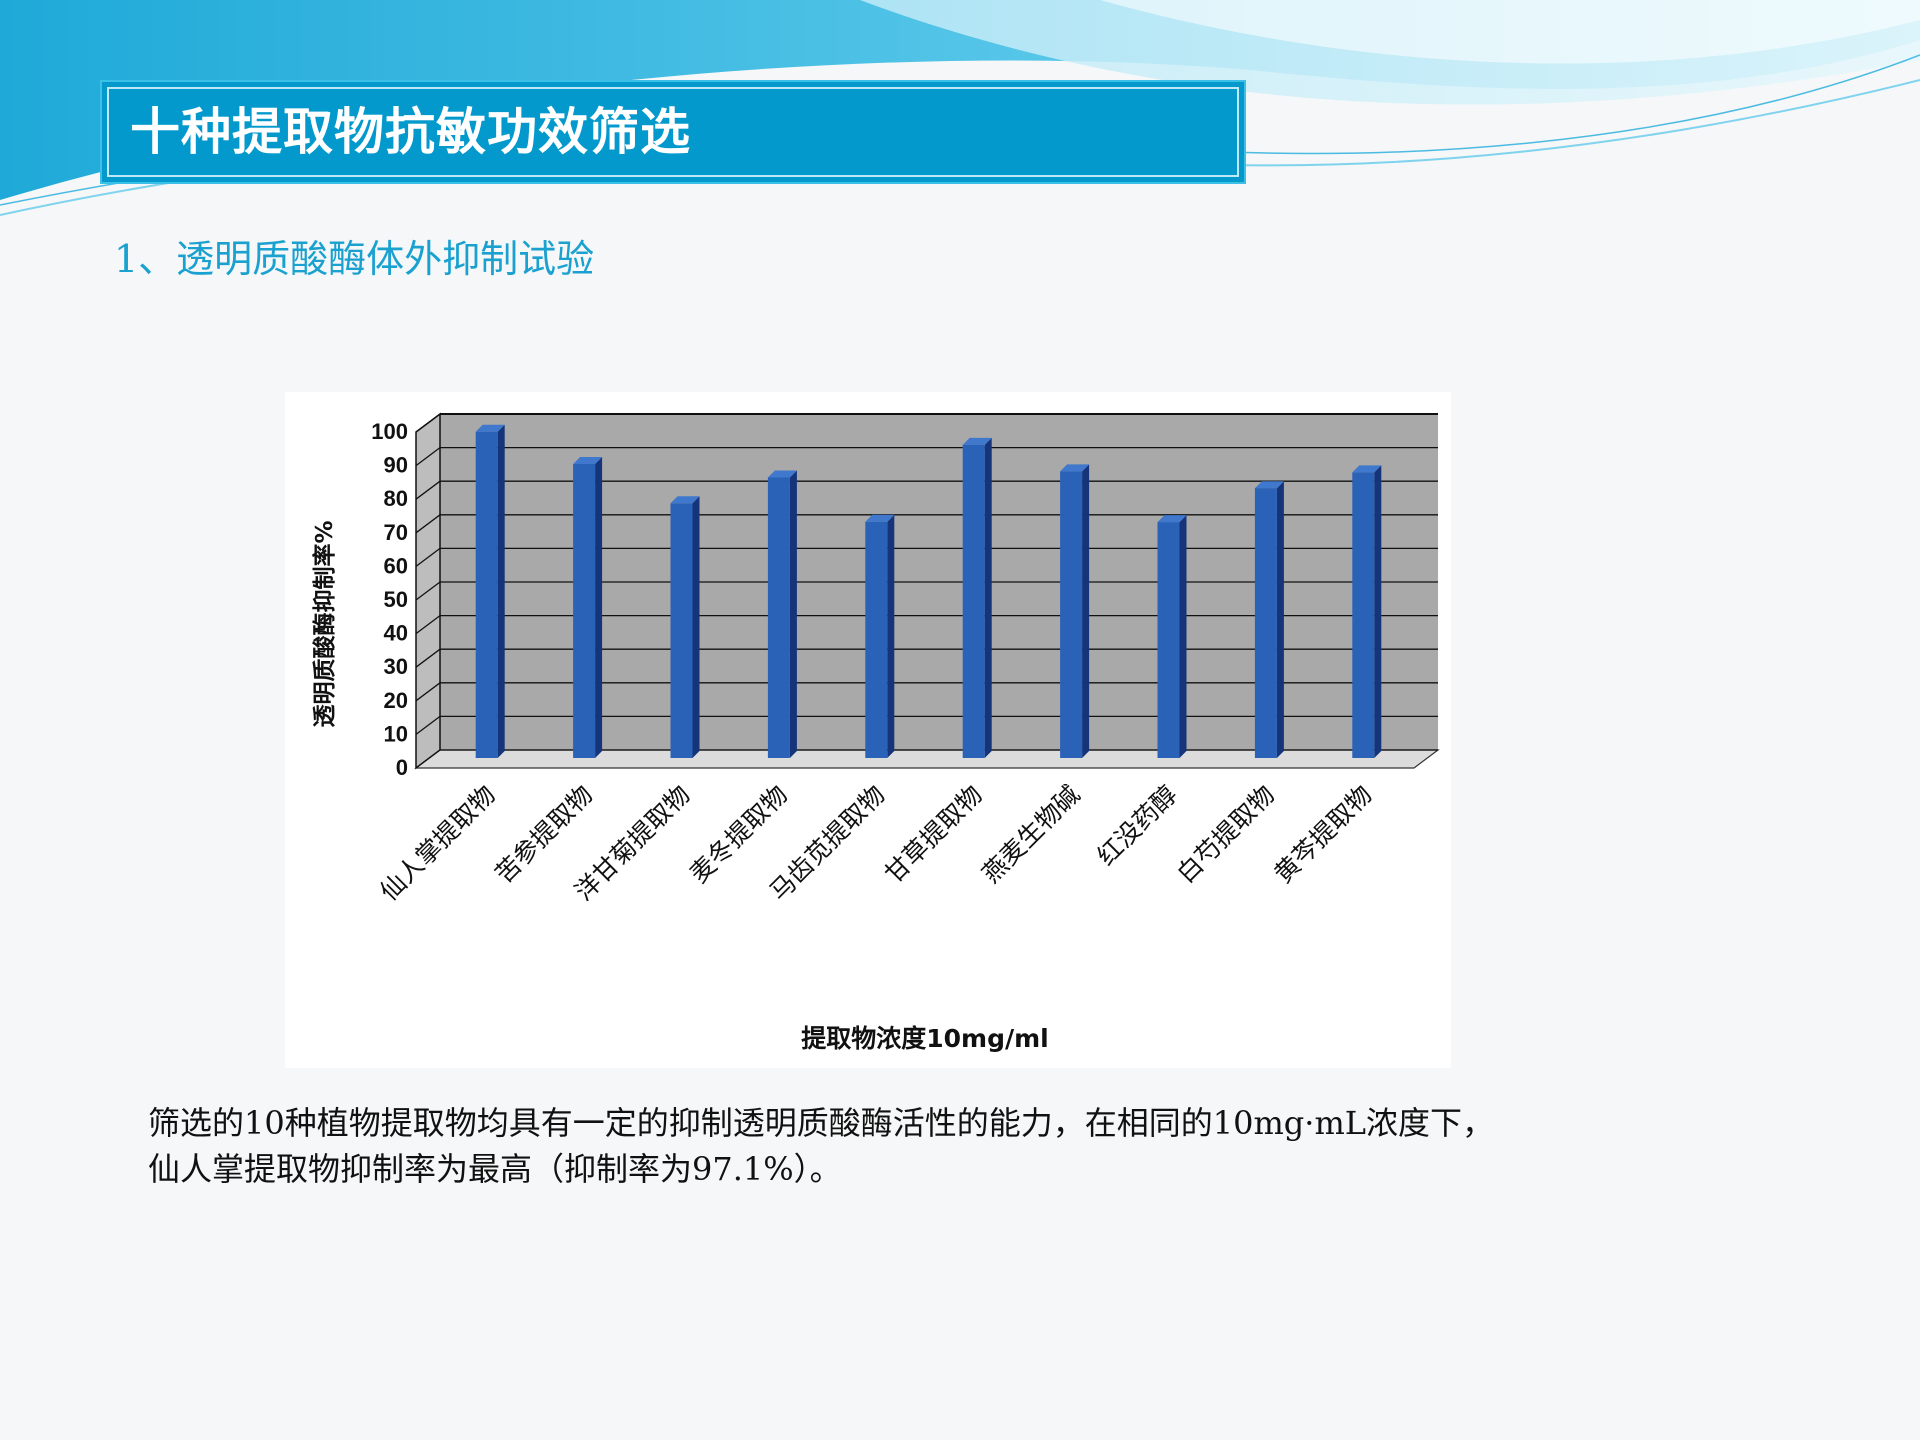  I want to click on y-tick-label: 70, so click(396, 532).